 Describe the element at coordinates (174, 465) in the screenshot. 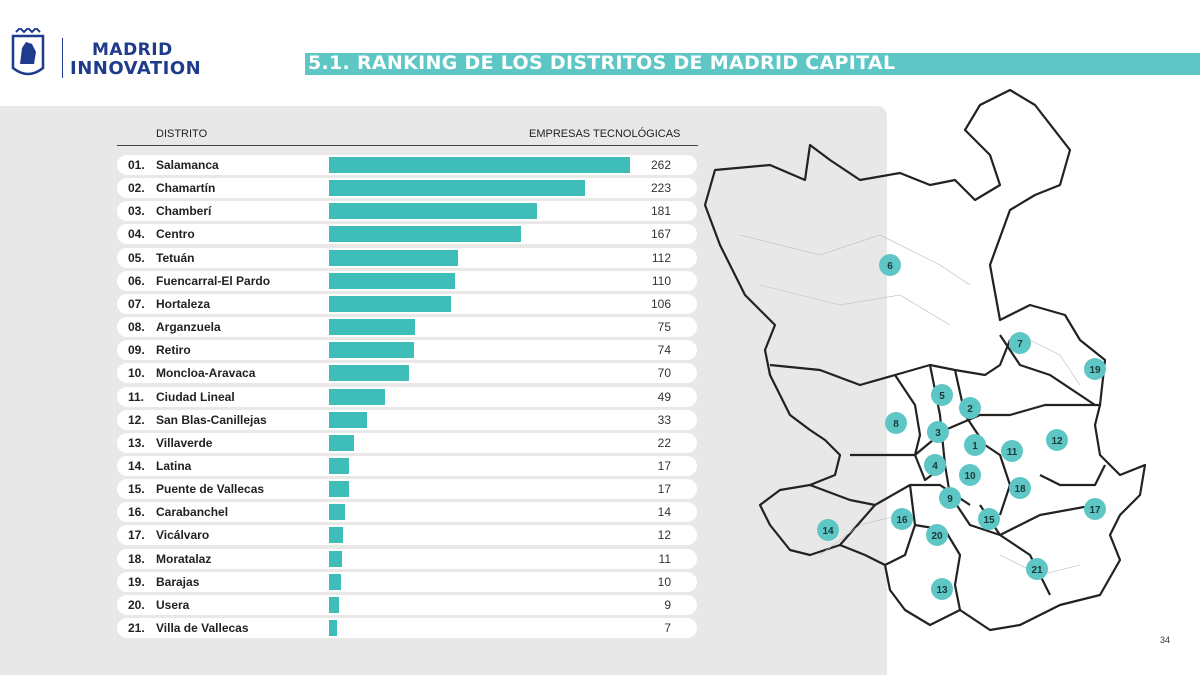

I see `district-name: Latina` at that location.